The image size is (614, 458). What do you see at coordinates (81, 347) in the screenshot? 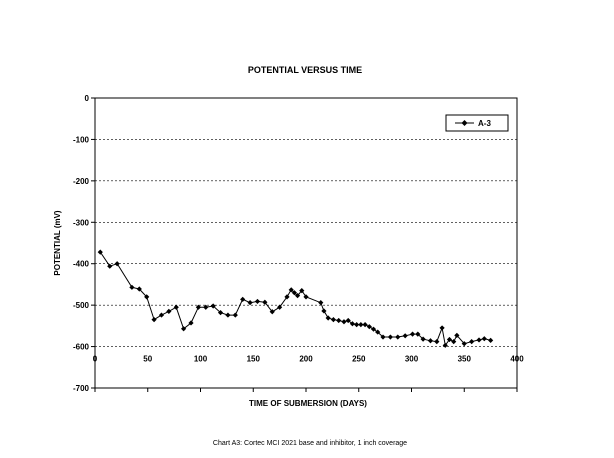
I see `y-tick-label: -600` at bounding box center [81, 347].